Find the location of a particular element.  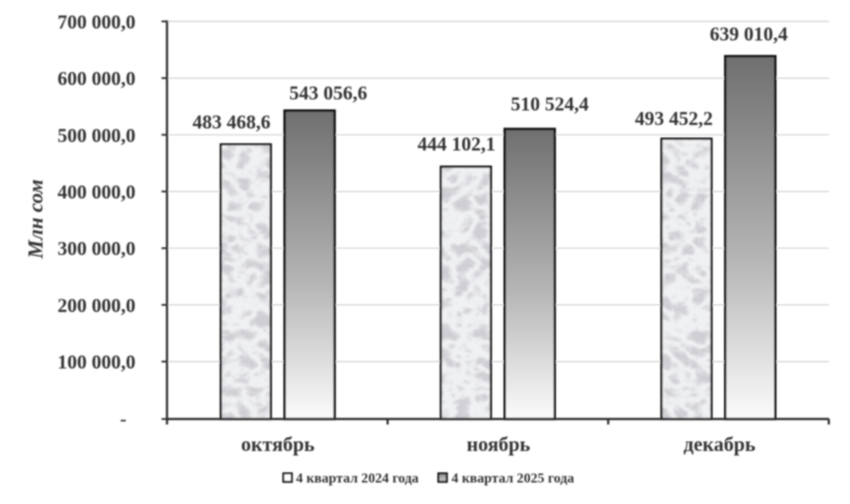

svg-text: 543 056,6 is located at coordinates (328, 93).